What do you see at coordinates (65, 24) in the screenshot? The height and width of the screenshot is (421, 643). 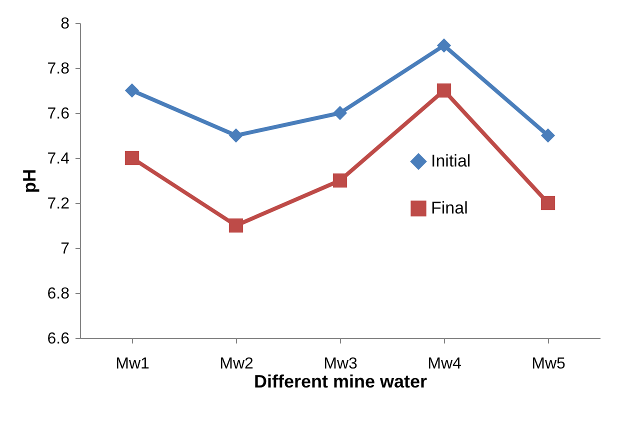 I see `y-tick-label: 8` at bounding box center [65, 24].